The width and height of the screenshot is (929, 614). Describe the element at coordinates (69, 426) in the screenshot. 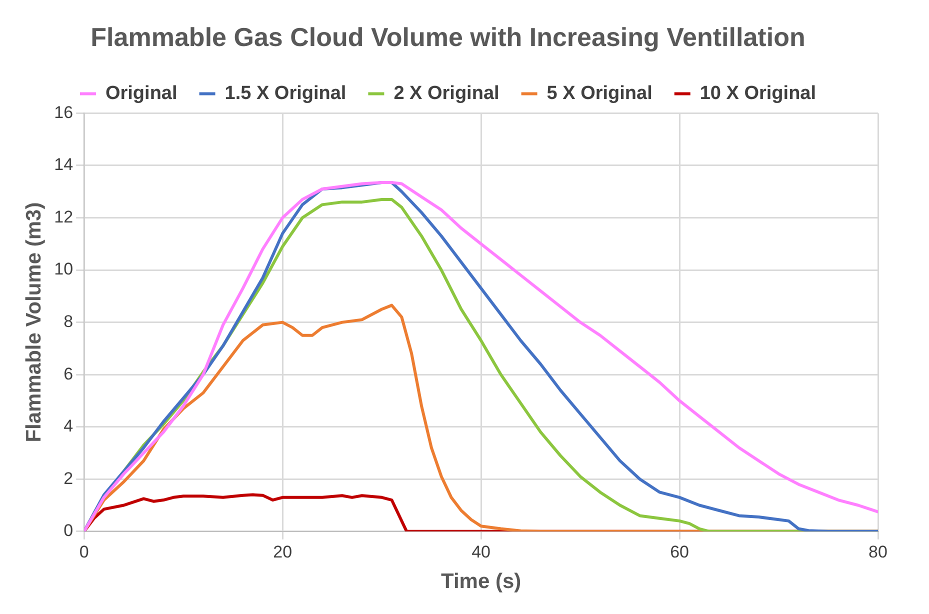

I see `y-tick-label: 4` at that location.